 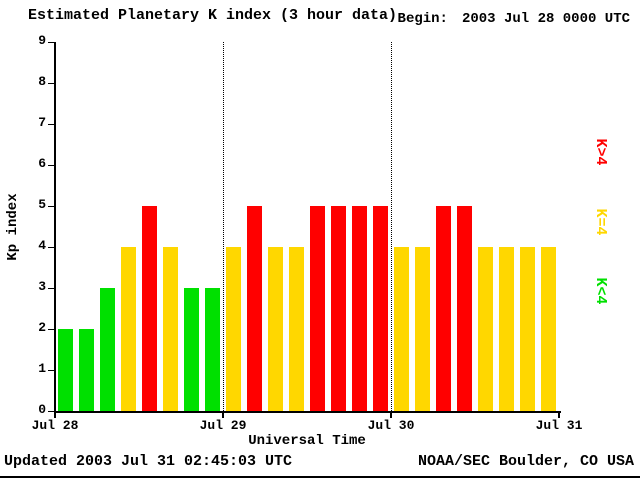 What do you see at coordinates (320, 477) in the screenshot?
I see `bottom-divider` at bounding box center [320, 477].